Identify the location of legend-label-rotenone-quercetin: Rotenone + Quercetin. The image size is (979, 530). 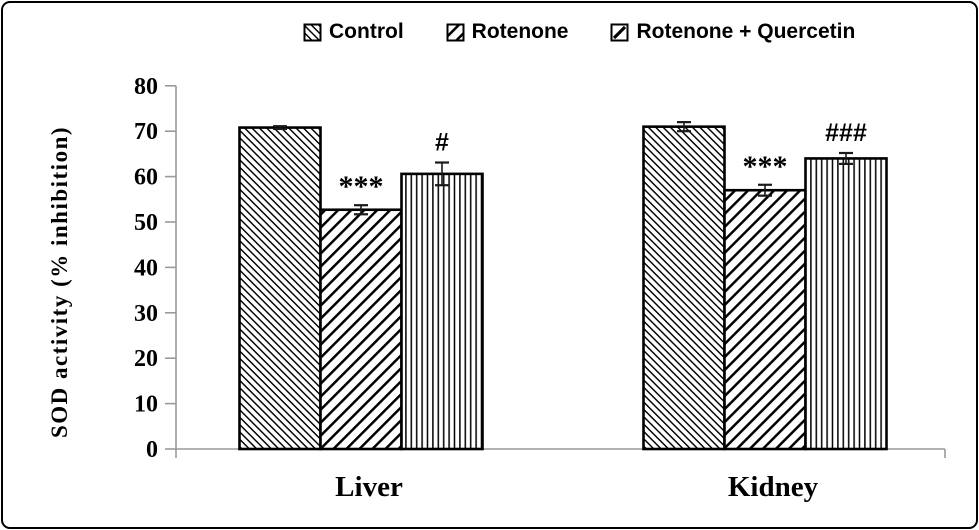
(746, 31).